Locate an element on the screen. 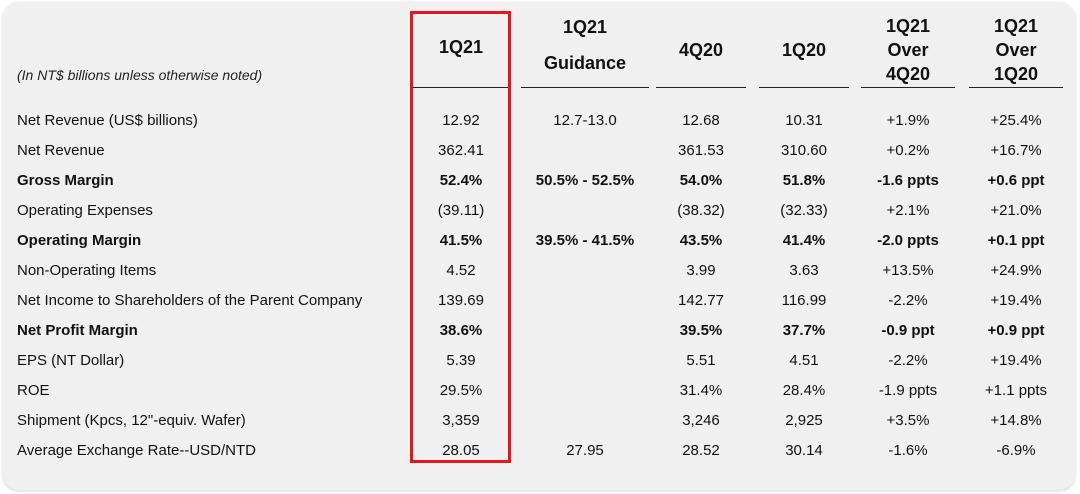 This screenshot has width=1080, height=494. current-quarter-highlight is located at coordinates (460, 237).